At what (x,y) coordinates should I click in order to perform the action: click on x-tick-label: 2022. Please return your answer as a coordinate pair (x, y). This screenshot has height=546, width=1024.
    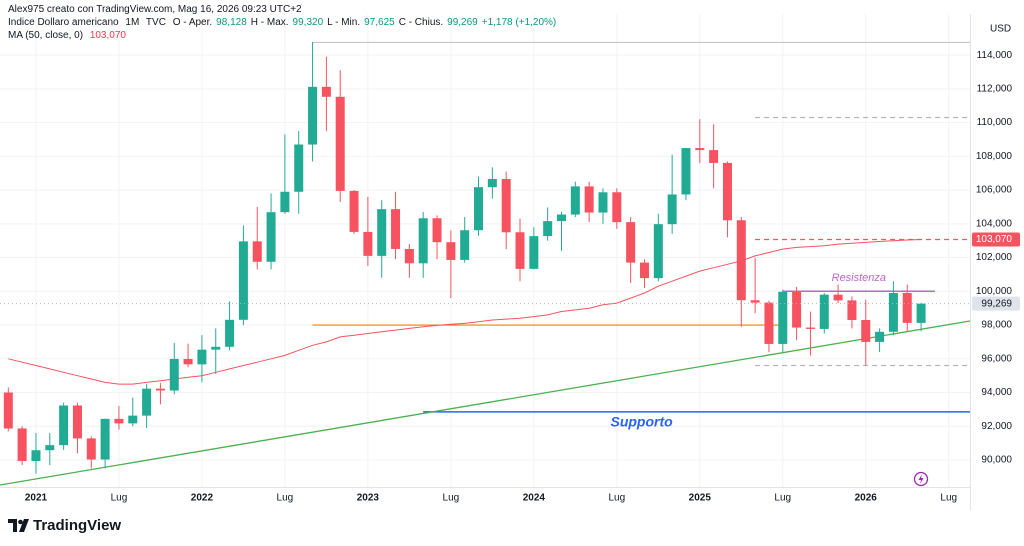
    Looking at the image, I should click on (202, 498).